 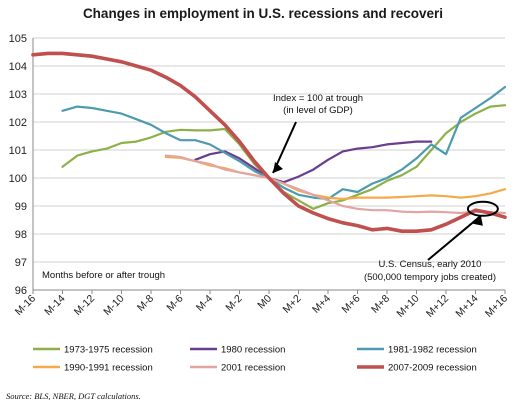 What do you see at coordinates (21, 207) in the screenshot?
I see `y-tick-label: 99` at bounding box center [21, 207].